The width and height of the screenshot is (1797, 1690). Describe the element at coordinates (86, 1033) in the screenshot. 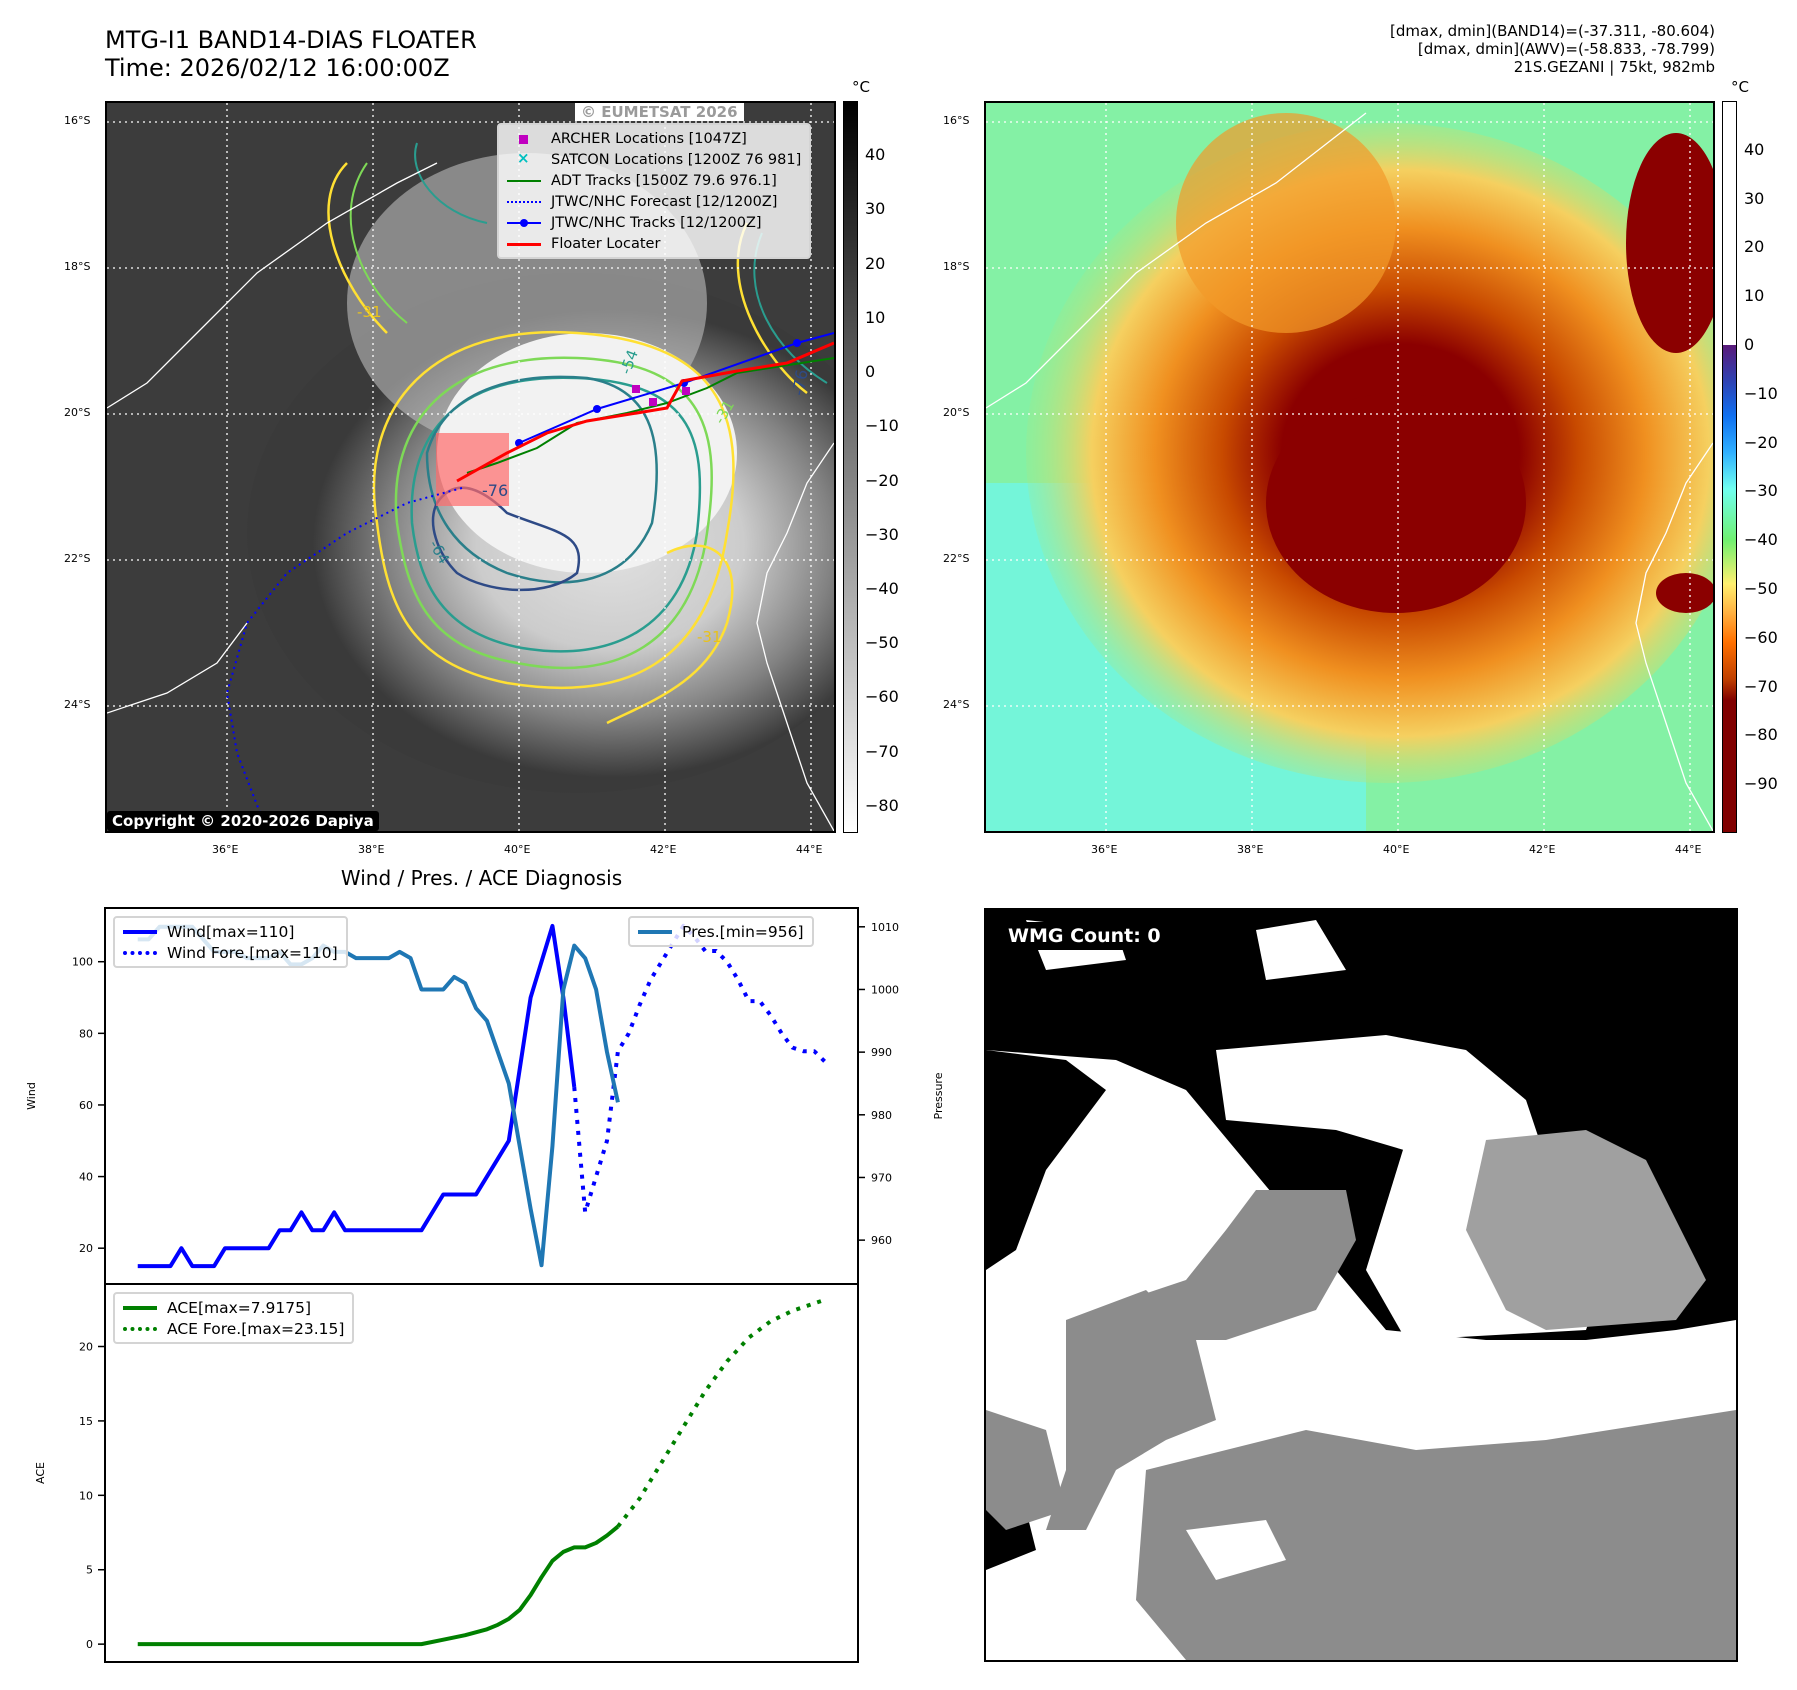

I see `y-tick-label: 80` at that location.